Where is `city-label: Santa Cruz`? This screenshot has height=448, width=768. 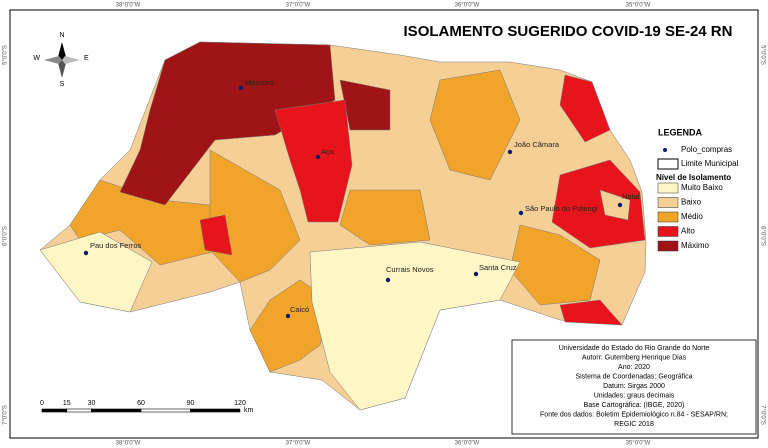
city-label: Santa Cruz is located at coordinates (498, 267).